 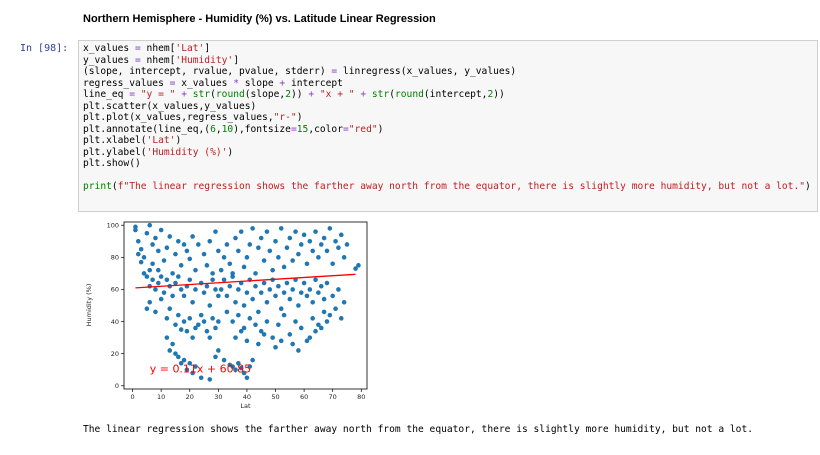 I want to click on x-tick-label: 80, so click(x=361, y=397).